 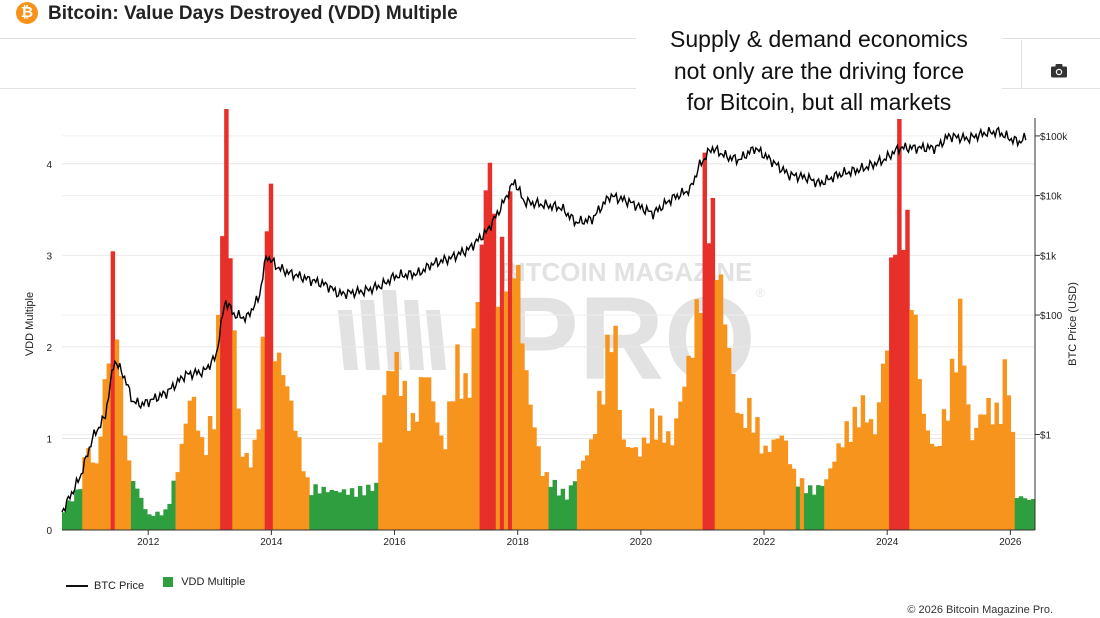 I want to click on legend-label: VDD Multiple, so click(x=213, y=582).